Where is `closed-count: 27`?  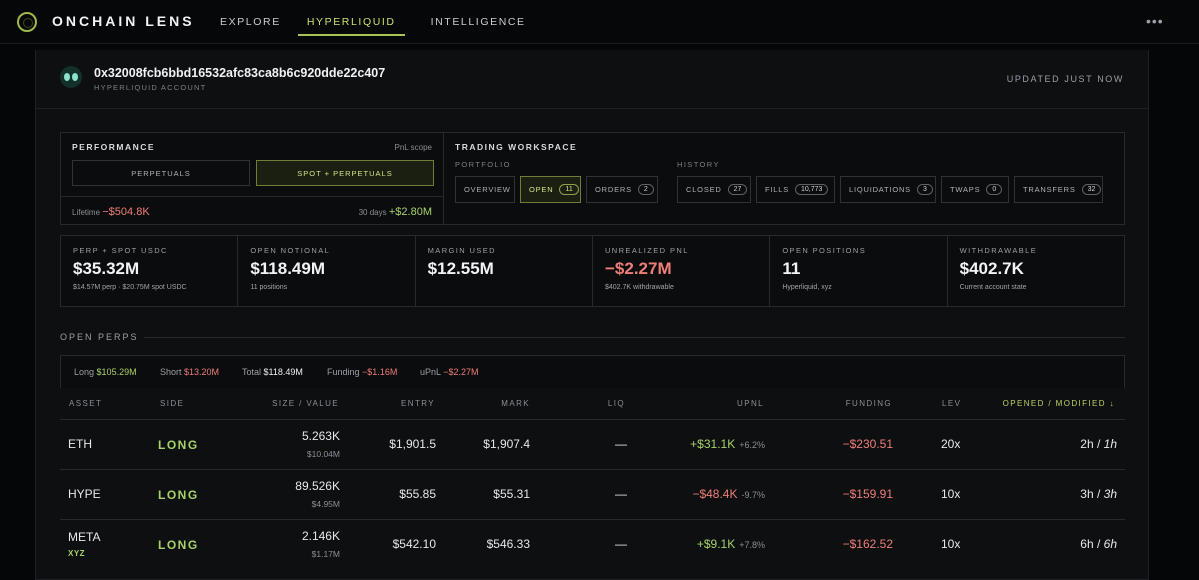 closed-count: 27 is located at coordinates (737, 189).